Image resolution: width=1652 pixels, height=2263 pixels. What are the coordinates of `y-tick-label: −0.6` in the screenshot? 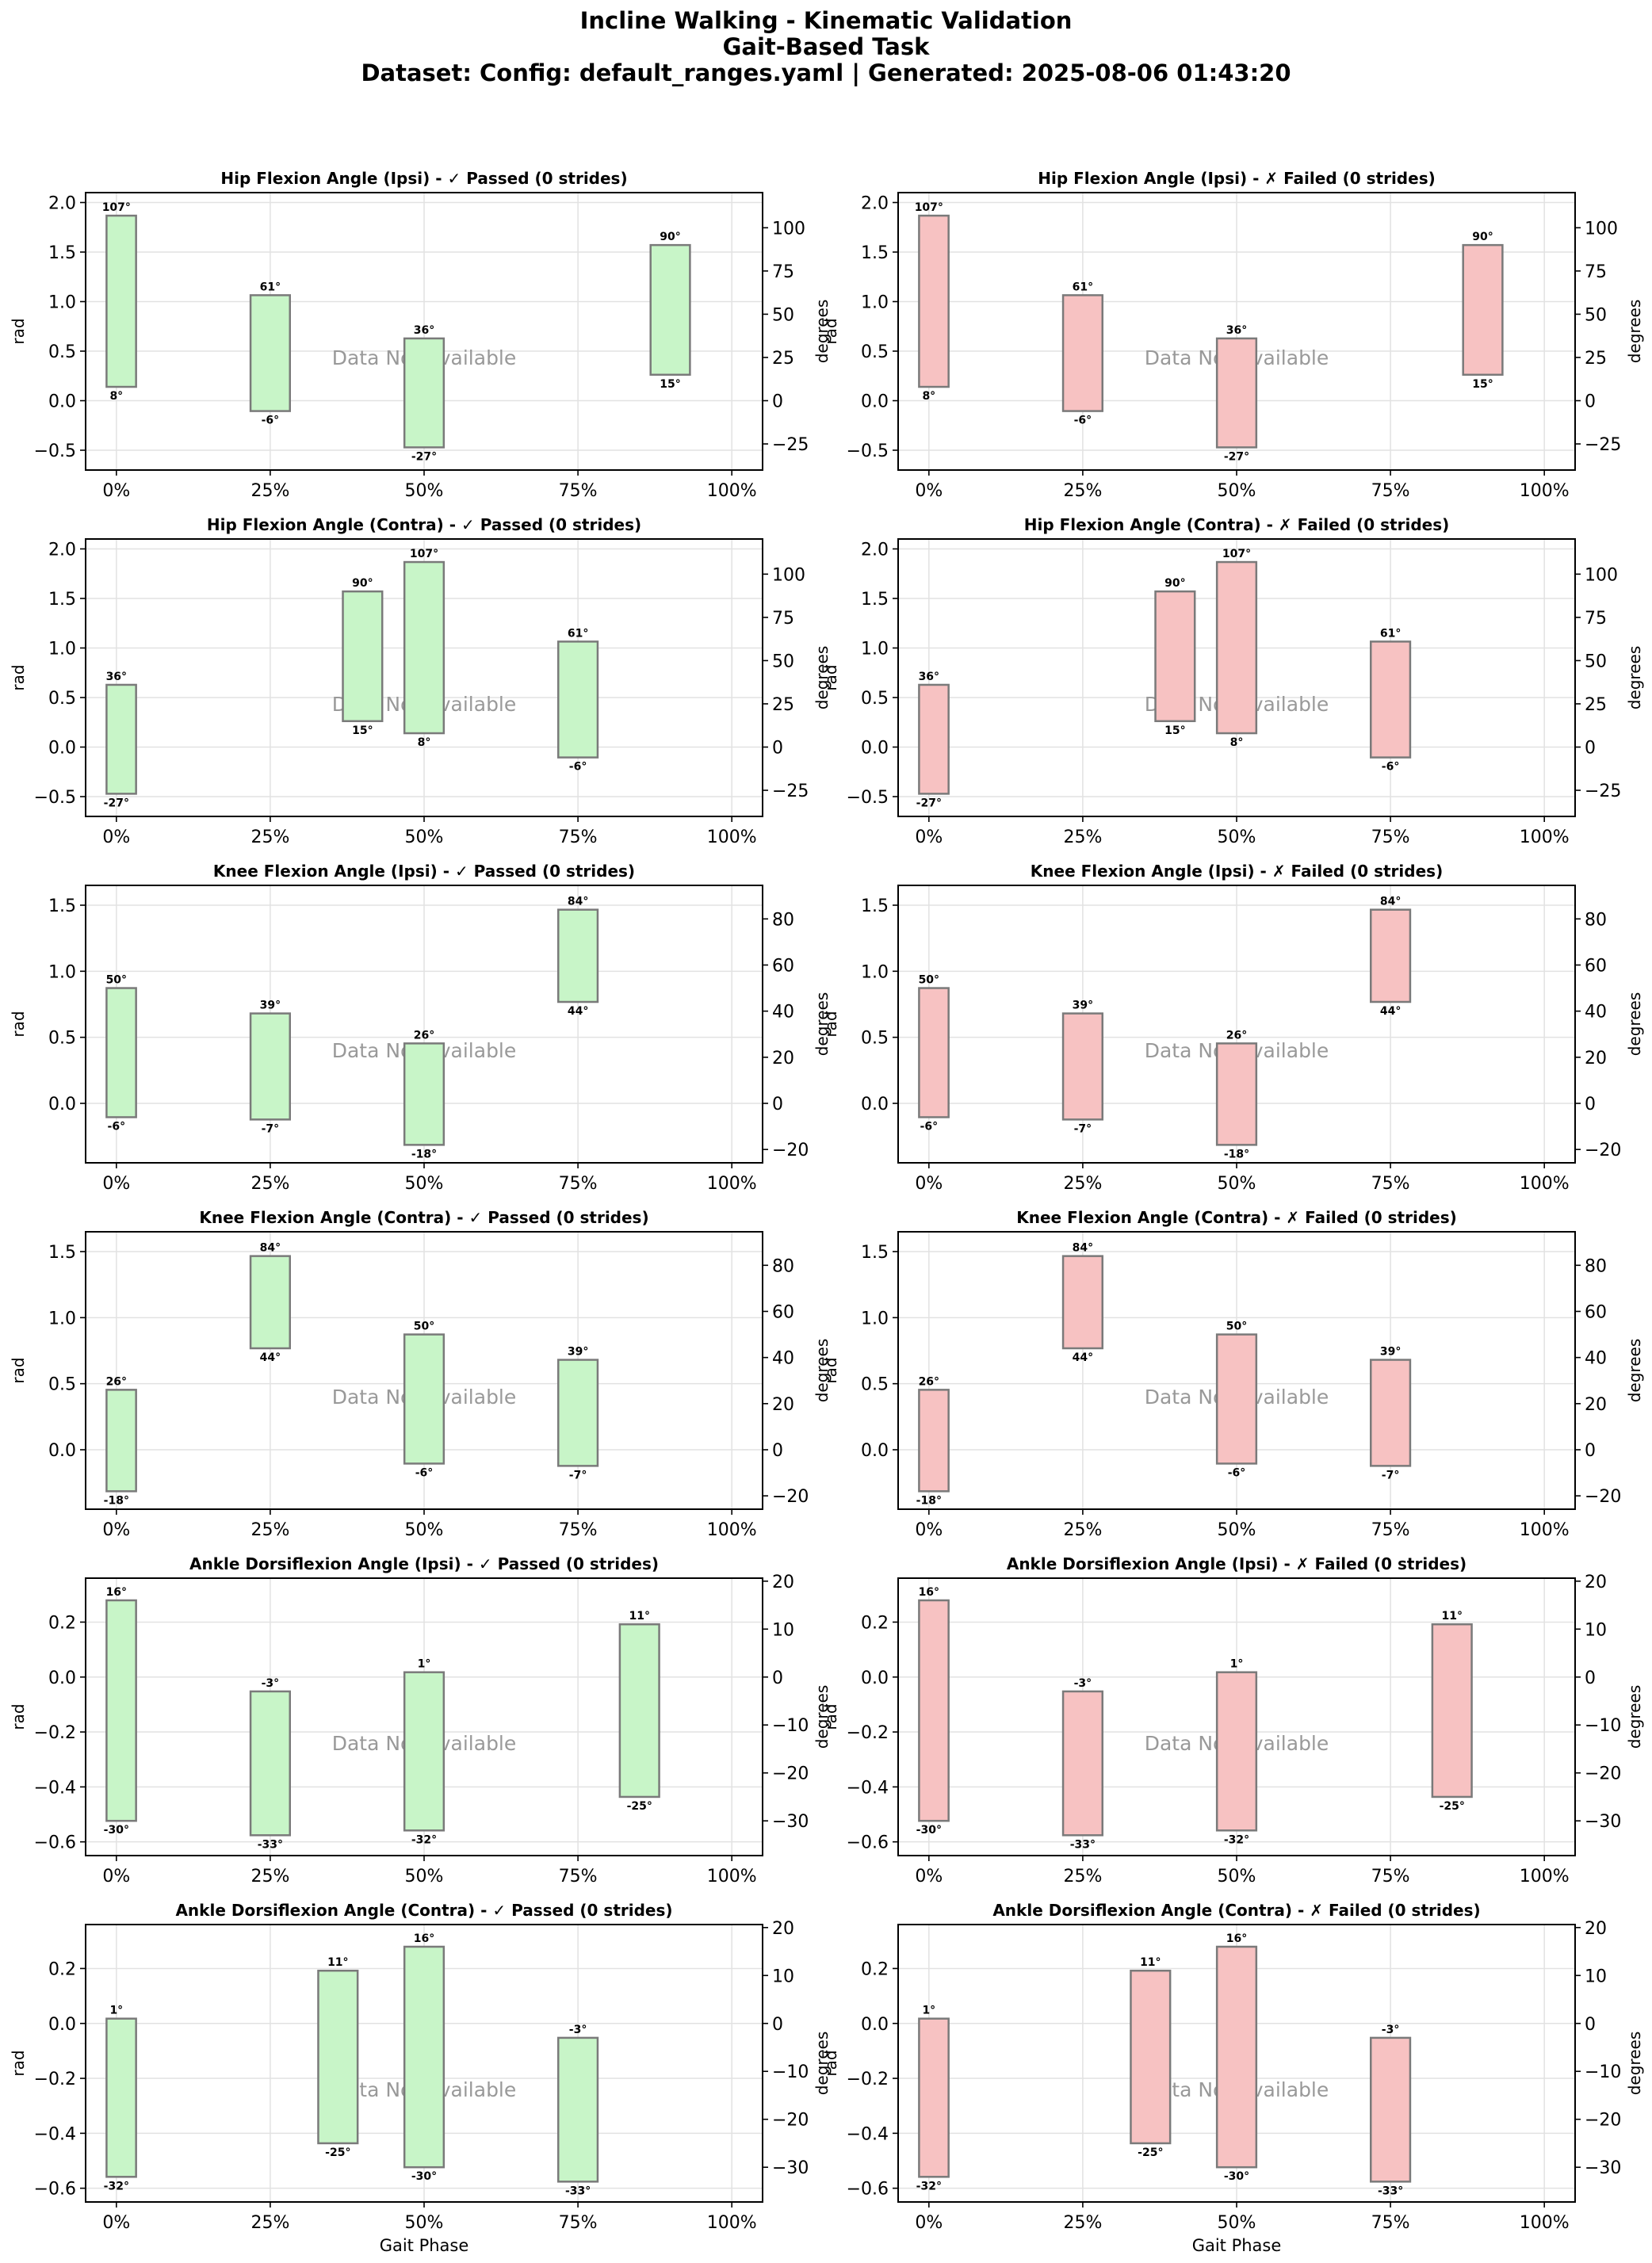 It's located at (55, 2190).